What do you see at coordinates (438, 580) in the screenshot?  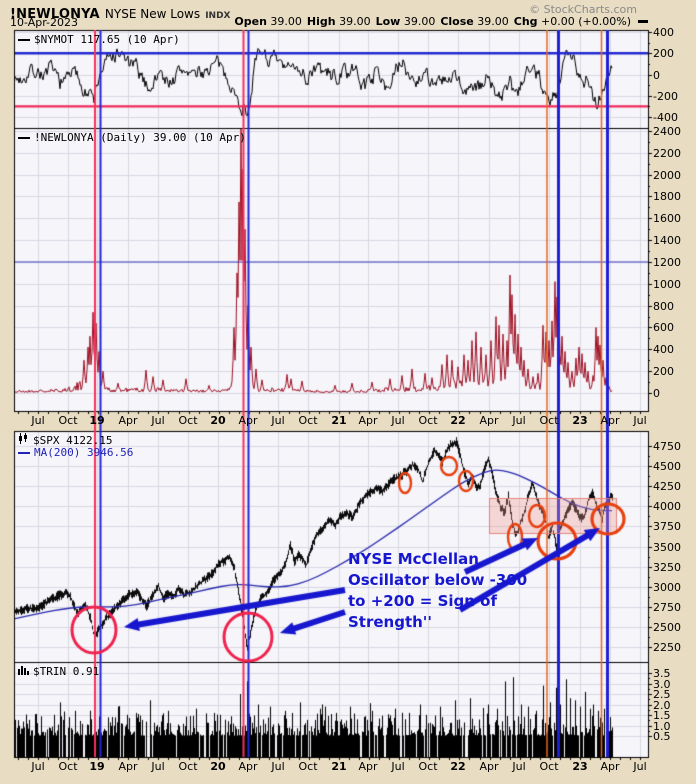 I see `annotation-line: Oscillator below -300` at bounding box center [438, 580].